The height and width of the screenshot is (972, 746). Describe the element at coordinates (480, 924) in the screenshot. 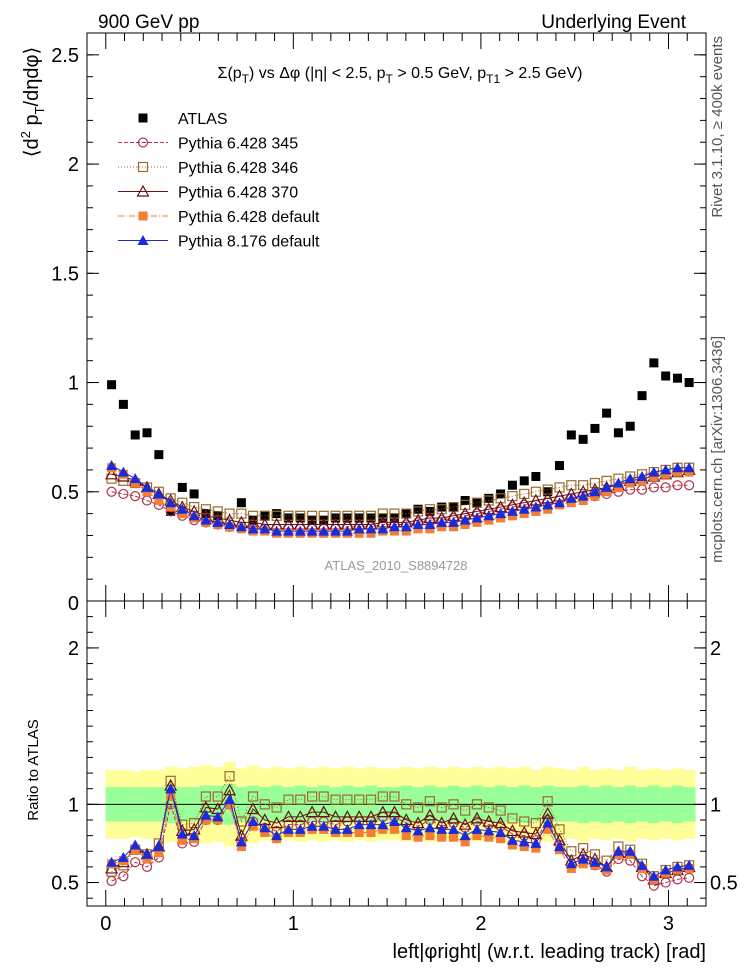

I see `x-tick-label: 2` at that location.